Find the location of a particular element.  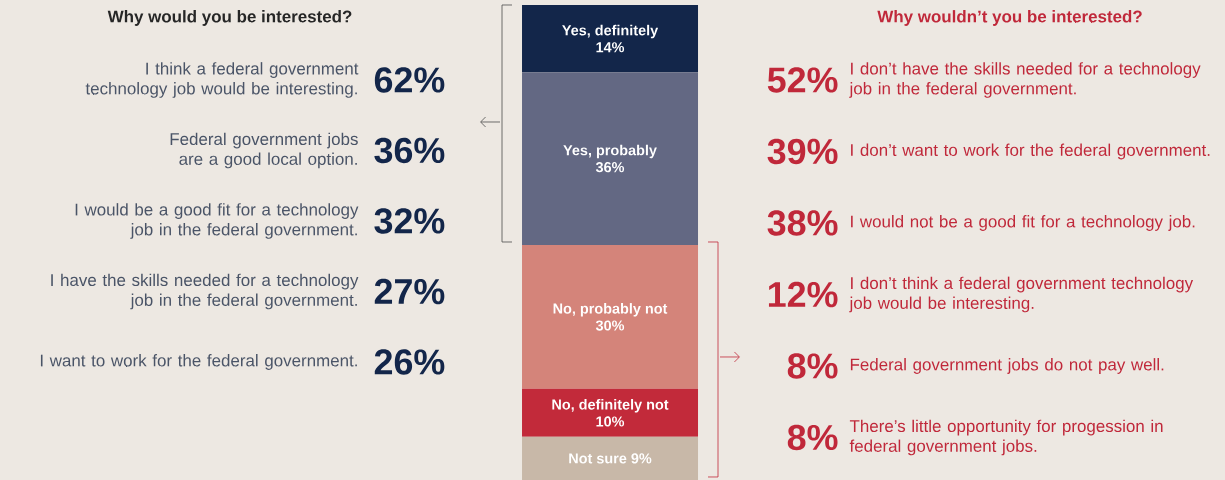

data-label: 14% is located at coordinates (610, 47).